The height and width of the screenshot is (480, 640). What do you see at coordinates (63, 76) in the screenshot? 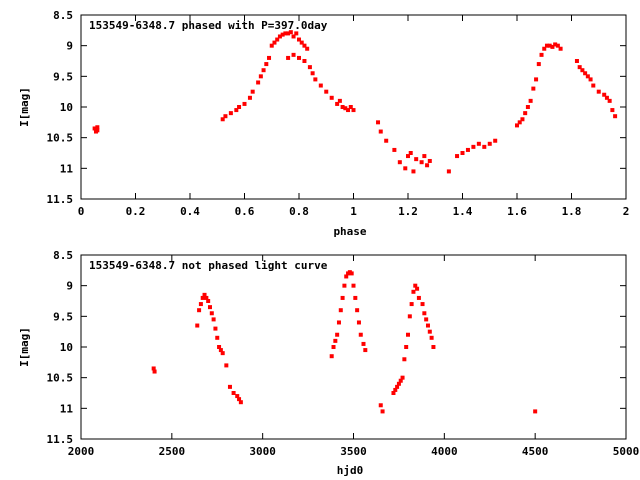
I see `y-tick-label: 9.5` at bounding box center [63, 76].